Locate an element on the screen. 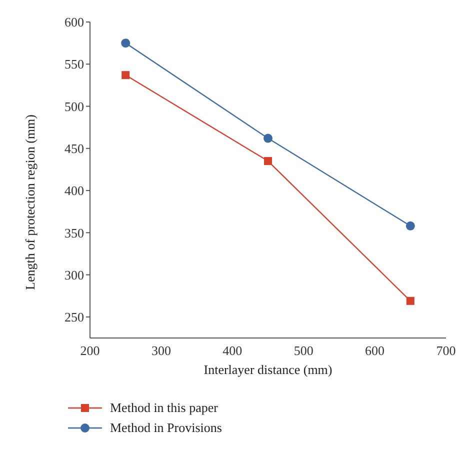  y-tick-label: 400 is located at coordinates (74, 190).